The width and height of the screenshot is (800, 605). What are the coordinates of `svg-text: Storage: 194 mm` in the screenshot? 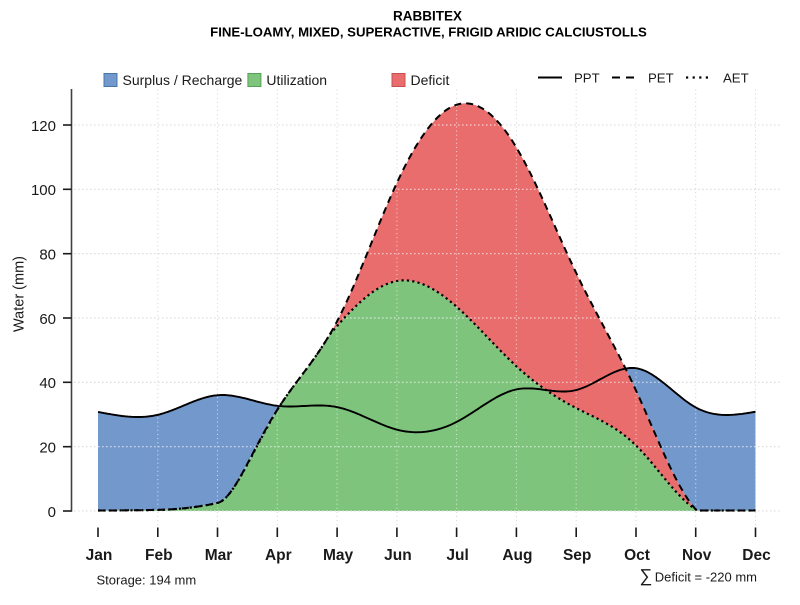 It's located at (147, 580).